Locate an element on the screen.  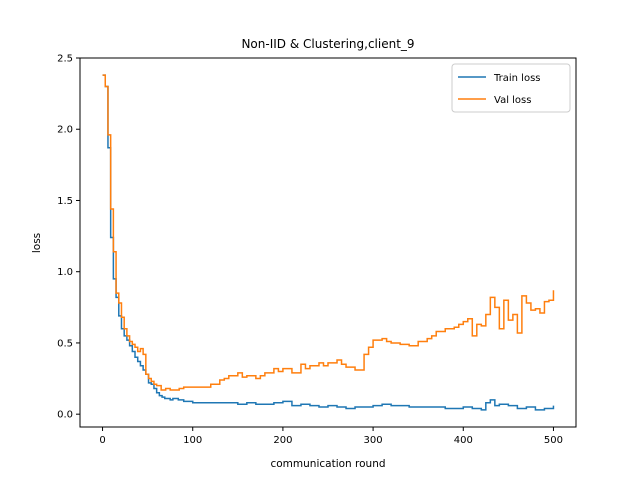
x-tick-label: 100 is located at coordinates (192, 440).